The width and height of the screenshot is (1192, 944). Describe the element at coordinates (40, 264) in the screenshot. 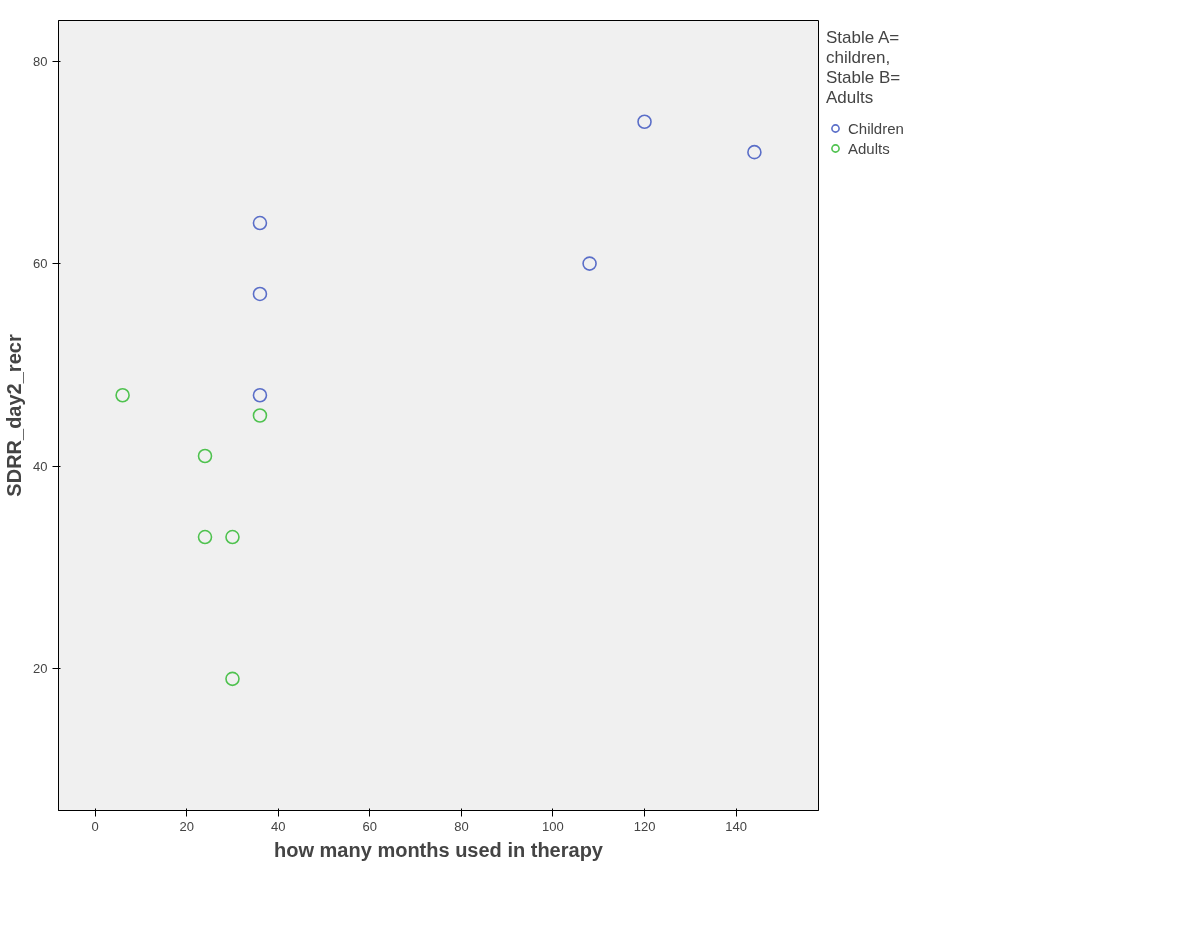

I see `y-tick-label: 60` at that location.